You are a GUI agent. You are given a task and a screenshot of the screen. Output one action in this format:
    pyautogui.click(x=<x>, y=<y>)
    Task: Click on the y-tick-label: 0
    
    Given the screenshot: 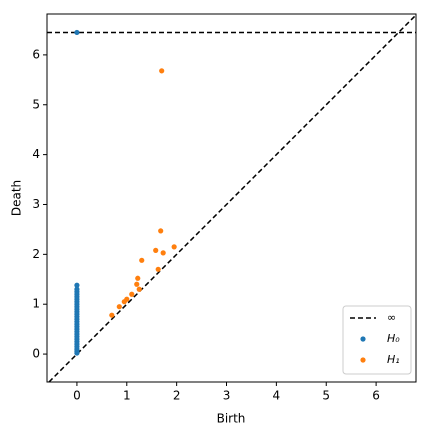 What is the action you would take?
    pyautogui.click(x=36, y=354)
    